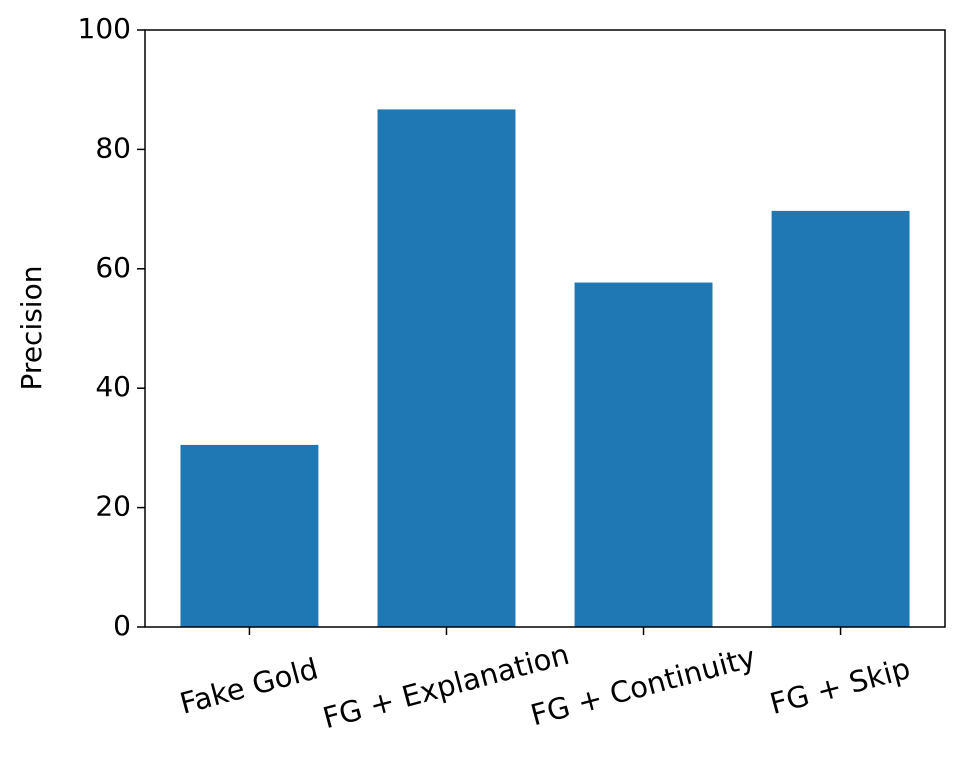 This screenshot has width=969, height=763. What do you see at coordinates (113, 267) in the screenshot?
I see `y-tick-label: 60` at bounding box center [113, 267].